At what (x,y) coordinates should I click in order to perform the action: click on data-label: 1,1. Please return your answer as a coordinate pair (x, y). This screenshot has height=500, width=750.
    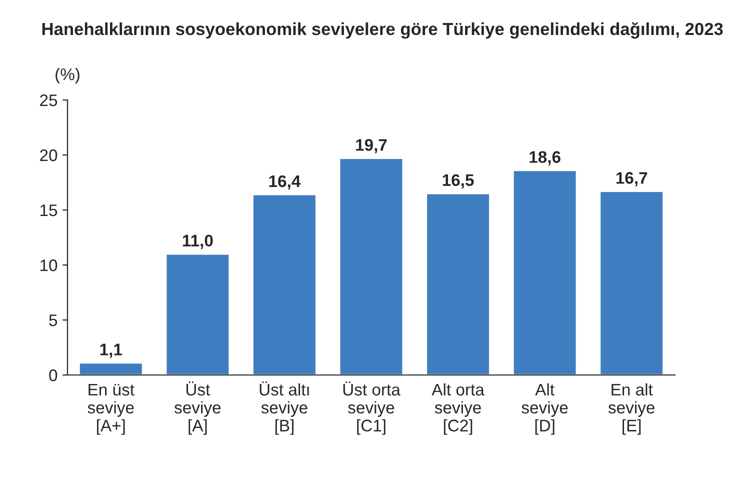
    Looking at the image, I should click on (111, 351).